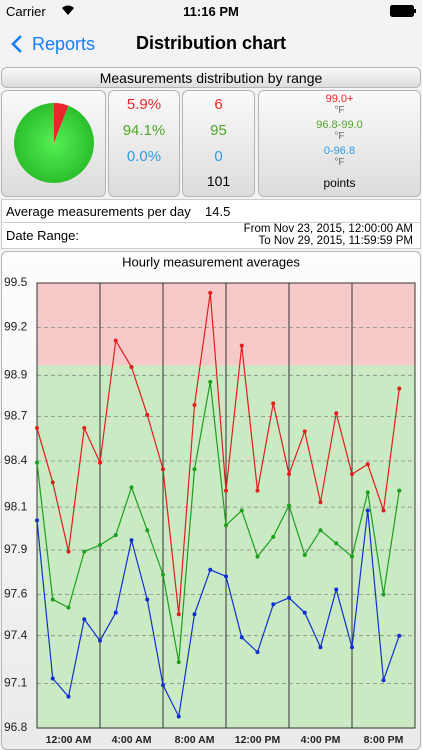  Describe the element at coordinates (403, 11) in the screenshot. I see `battery-icon` at that location.